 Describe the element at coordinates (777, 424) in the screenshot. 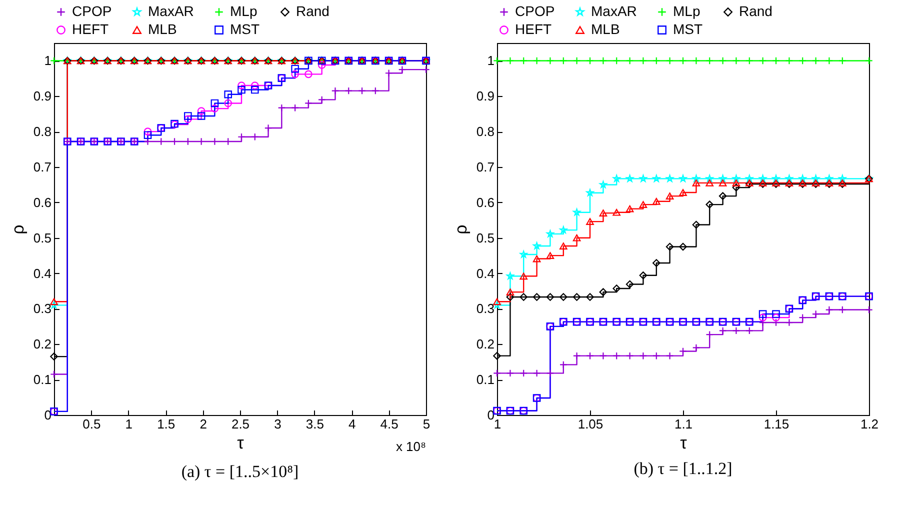

I see `x-tick-label: 1.15` at that location.